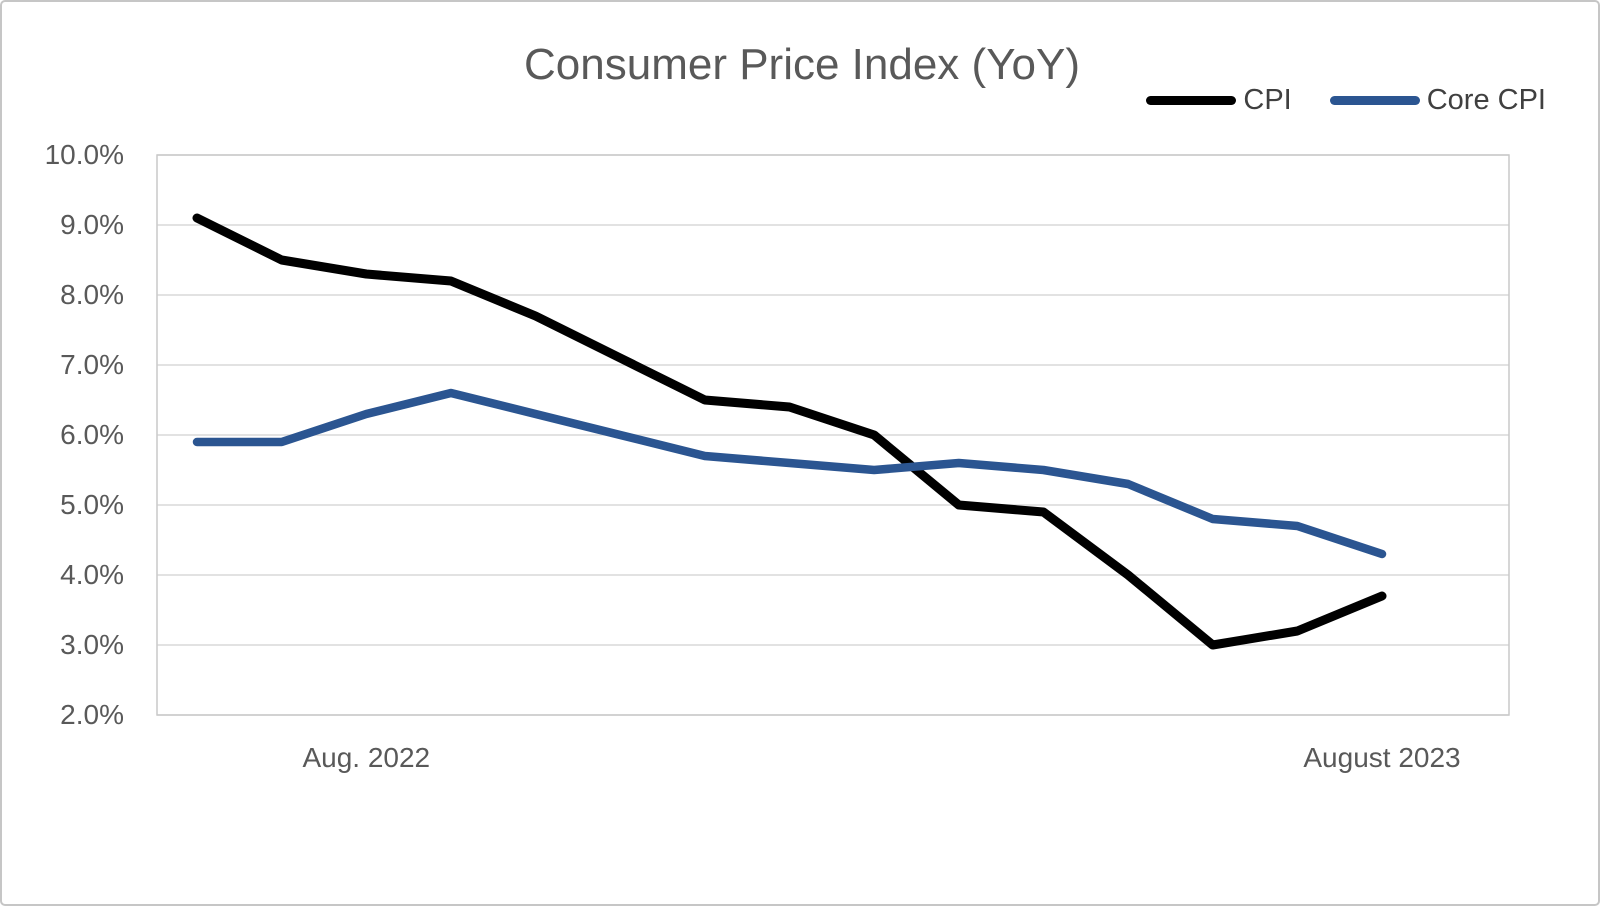 This screenshot has height=906, width=1600. Describe the element at coordinates (92, 224) in the screenshot. I see `y-axis-tick-label: 9.0%` at that location.